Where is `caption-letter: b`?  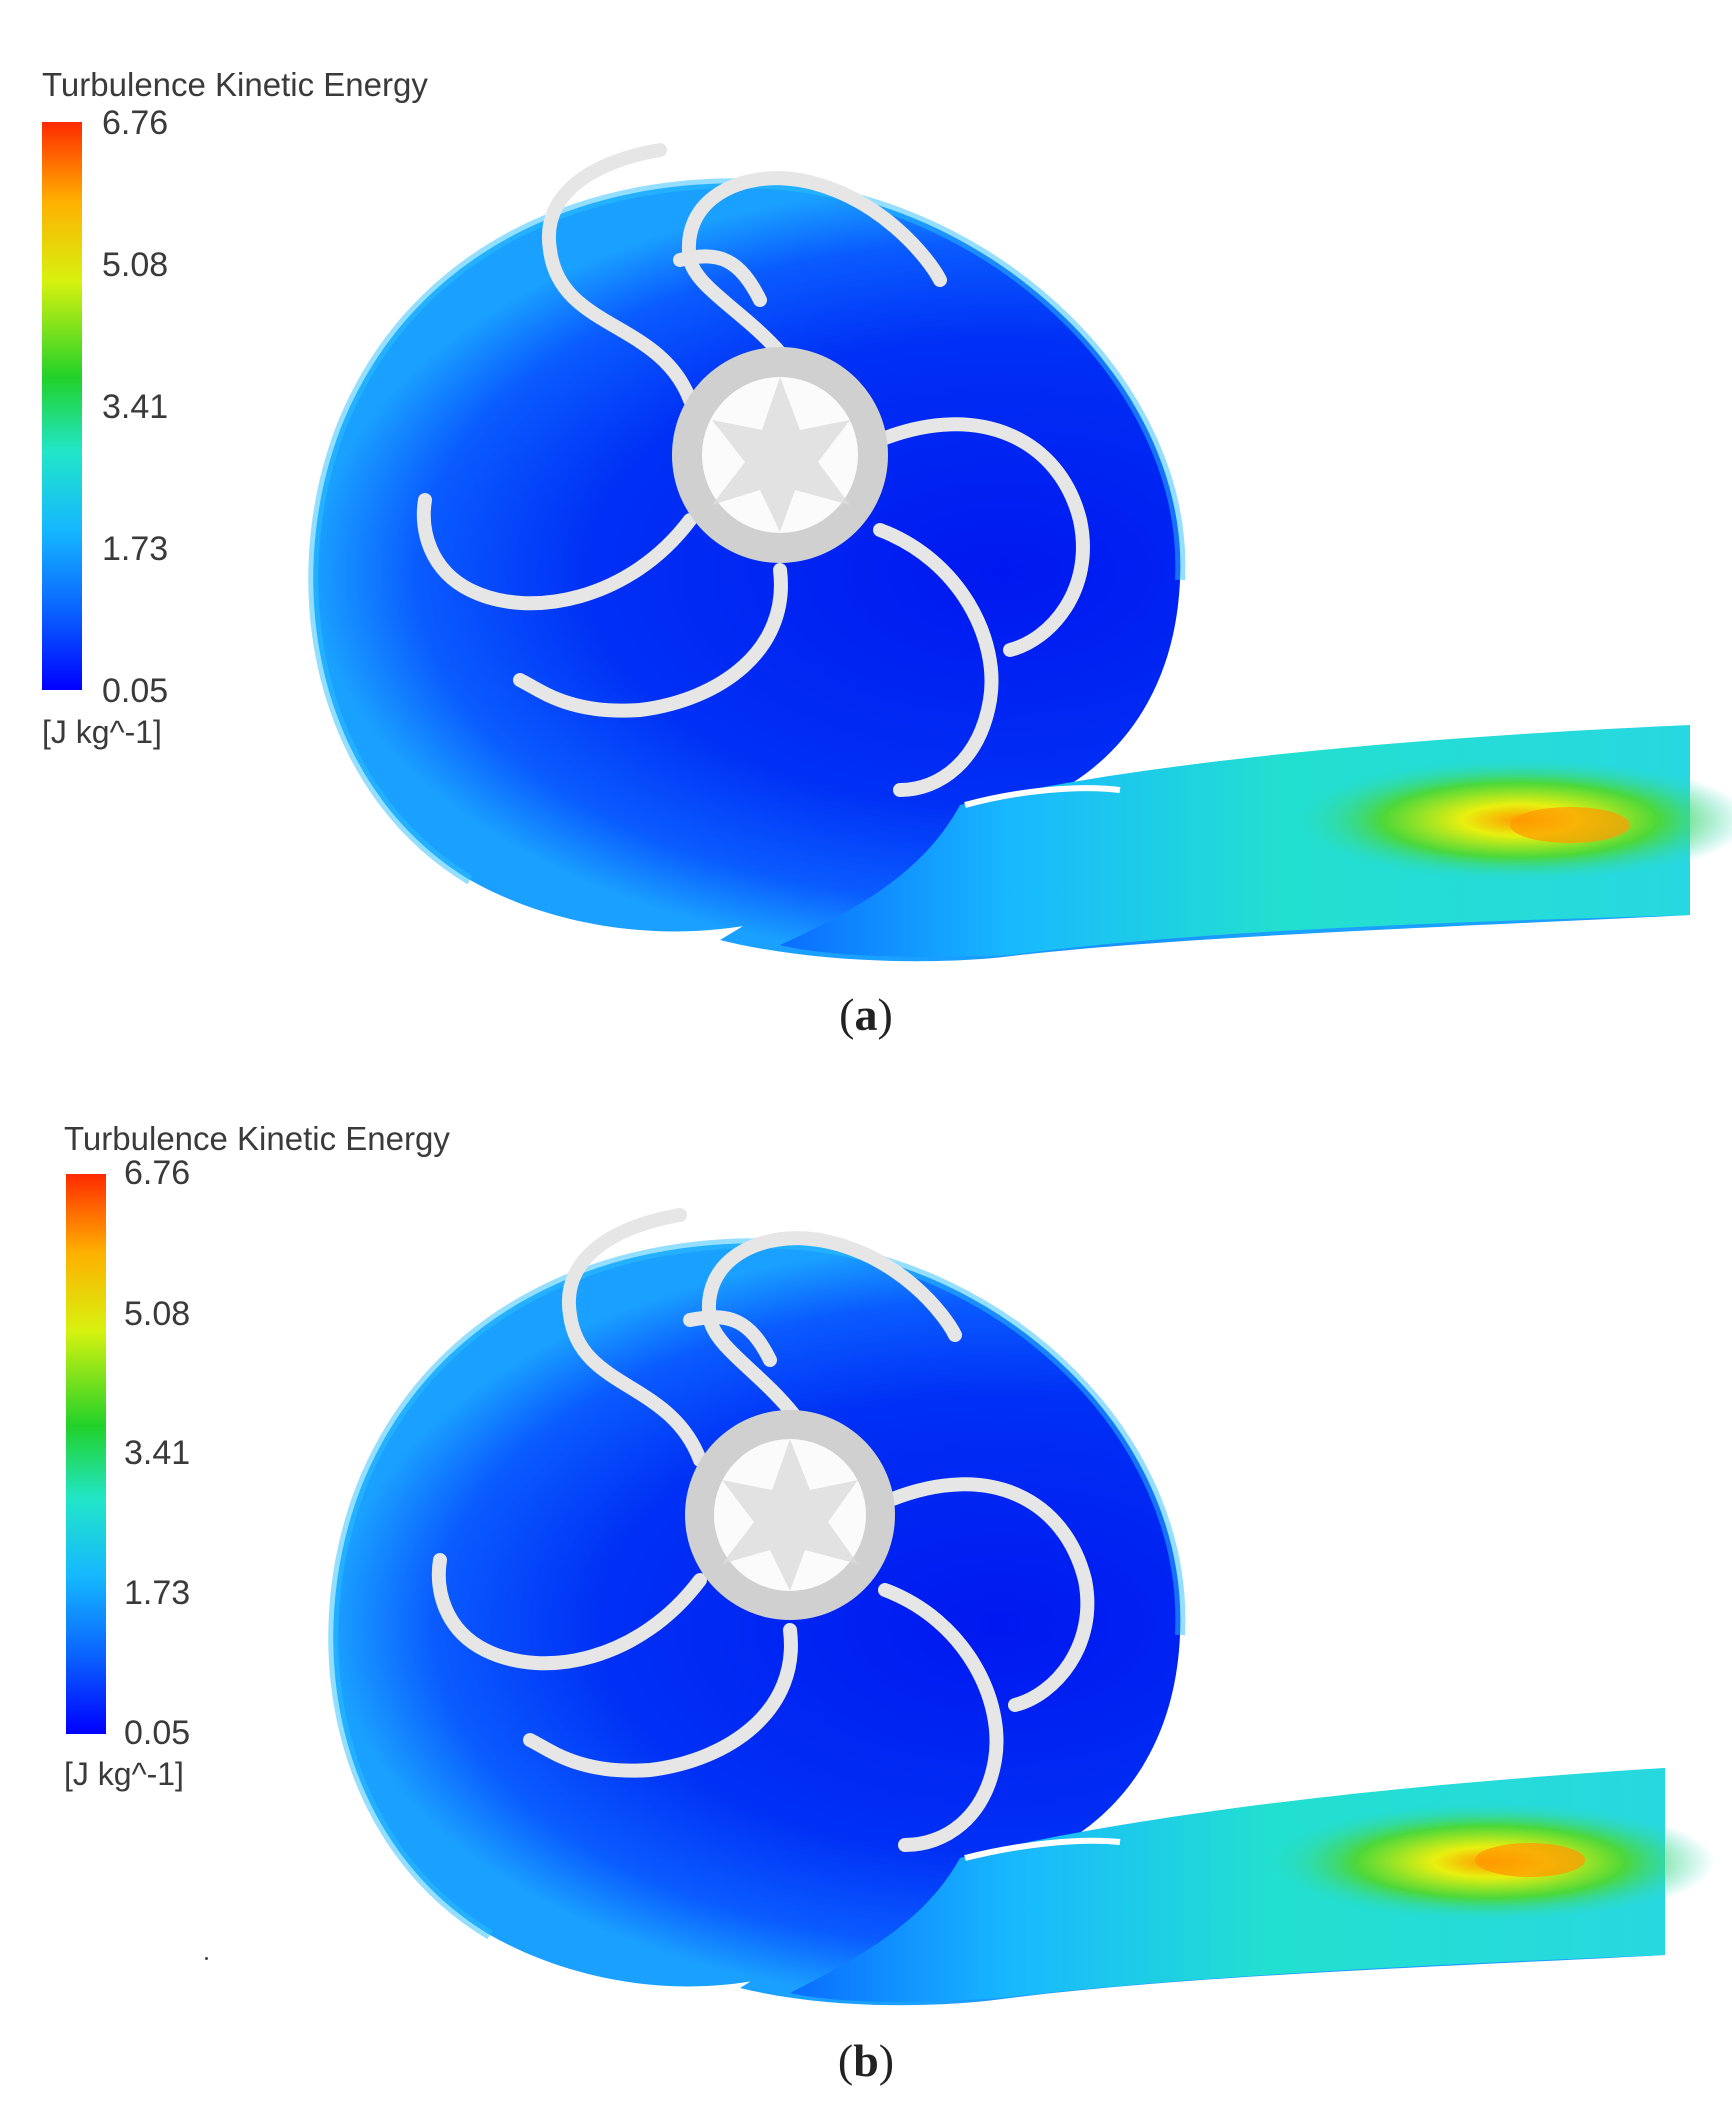
caption-letter: b is located at coordinates (866, 2060).